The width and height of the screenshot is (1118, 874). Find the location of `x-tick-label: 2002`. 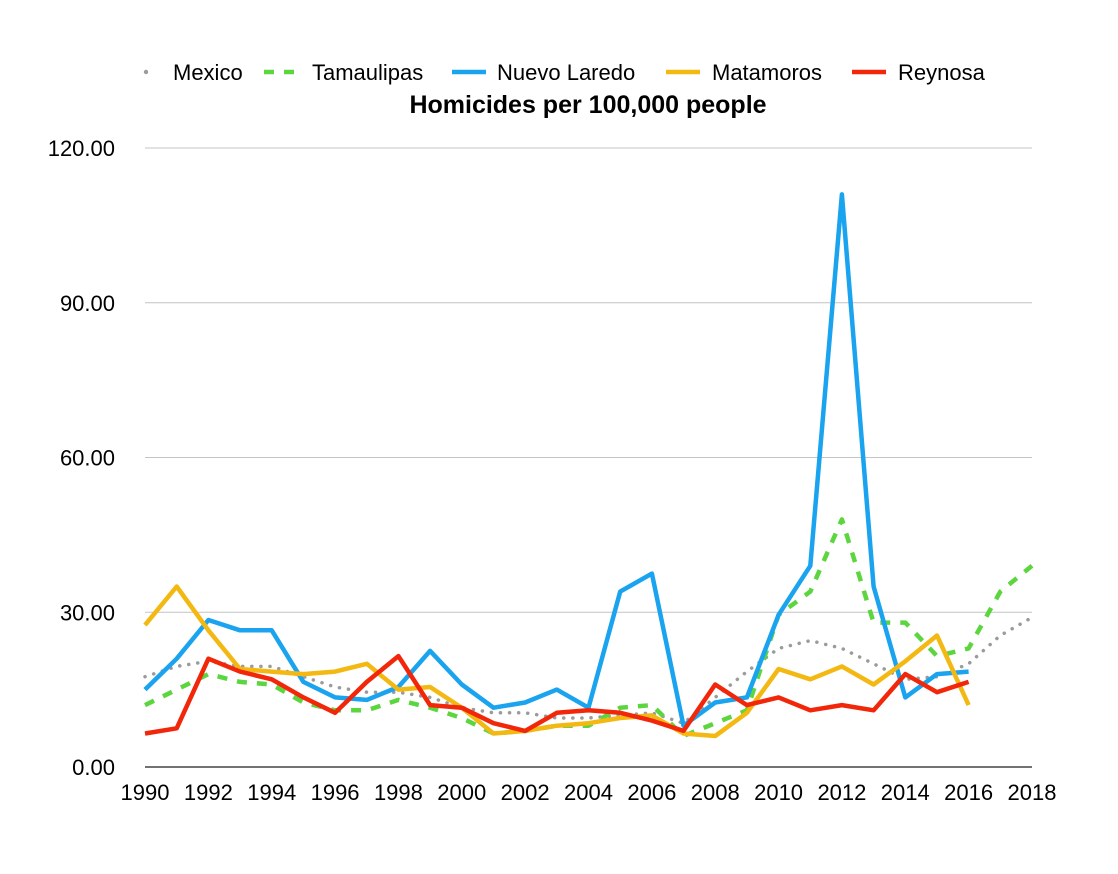

x-tick-label: 2002 is located at coordinates (525, 792).